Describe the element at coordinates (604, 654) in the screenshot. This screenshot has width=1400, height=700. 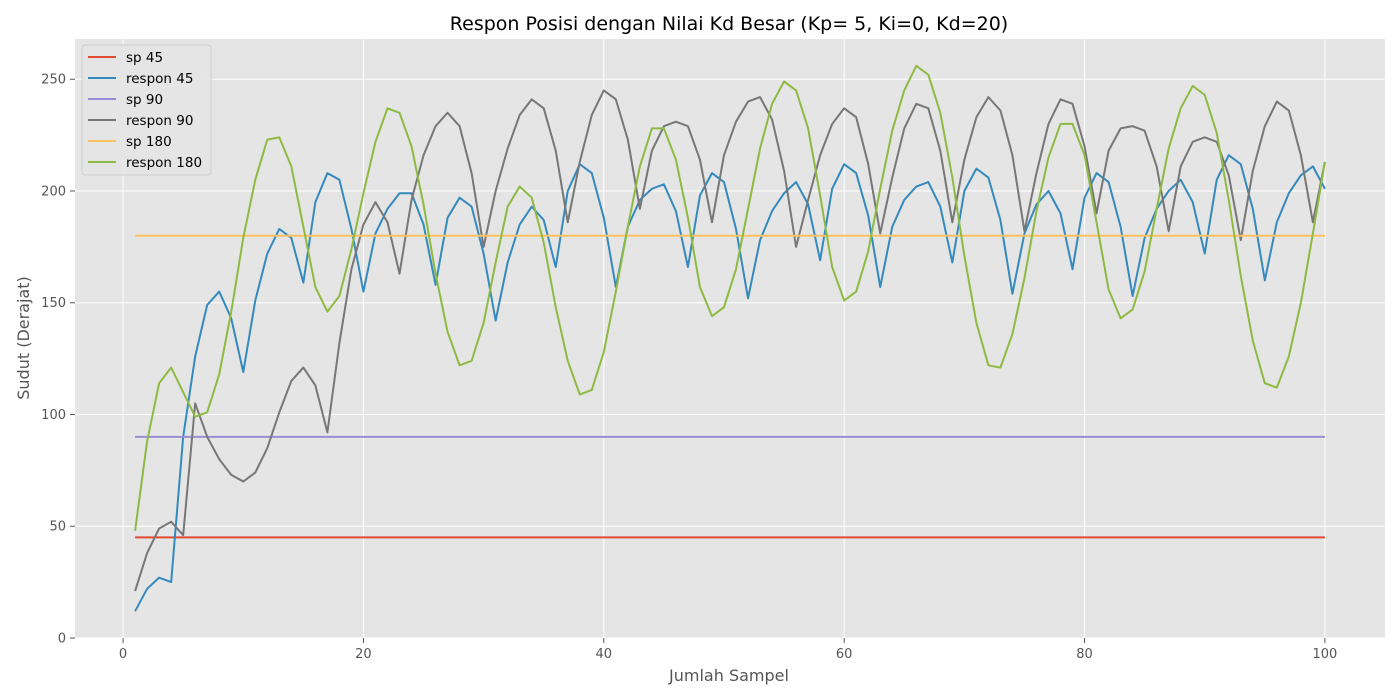
I see `x-tick-label: 40` at that location.